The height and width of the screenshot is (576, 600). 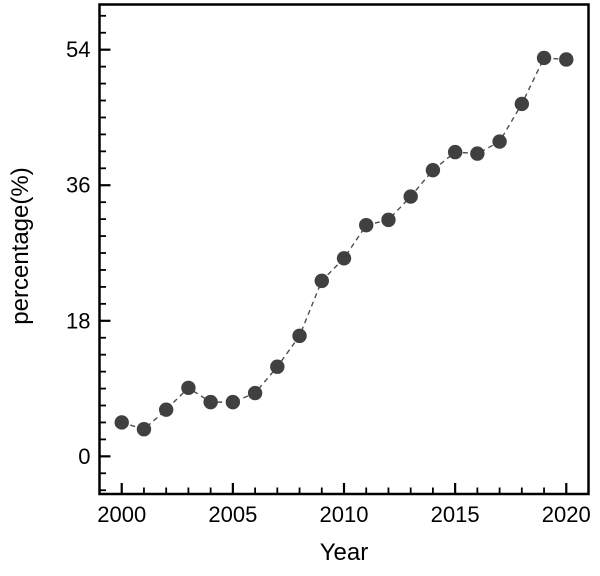 What do you see at coordinates (78, 49) in the screenshot?
I see `y-tick-label: 54` at bounding box center [78, 49].